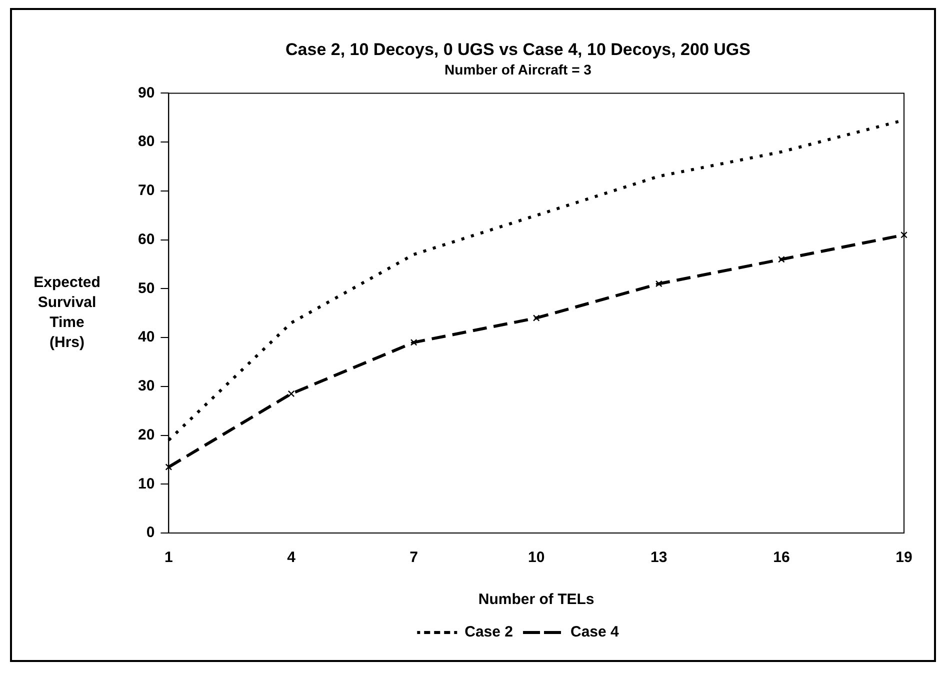  Describe the element at coordinates (489, 632) in the screenshot. I see `legend-label: Case 2` at that location.